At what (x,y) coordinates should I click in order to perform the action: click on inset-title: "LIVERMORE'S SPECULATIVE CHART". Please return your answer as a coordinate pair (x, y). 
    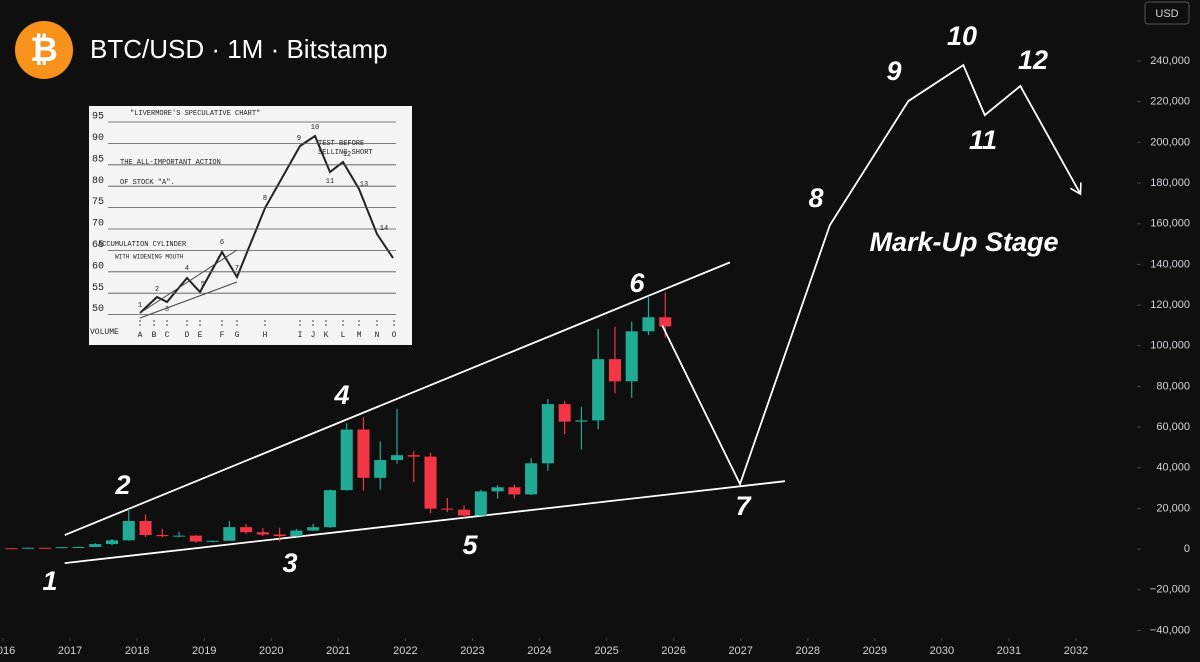
    Looking at the image, I should click on (195, 114).